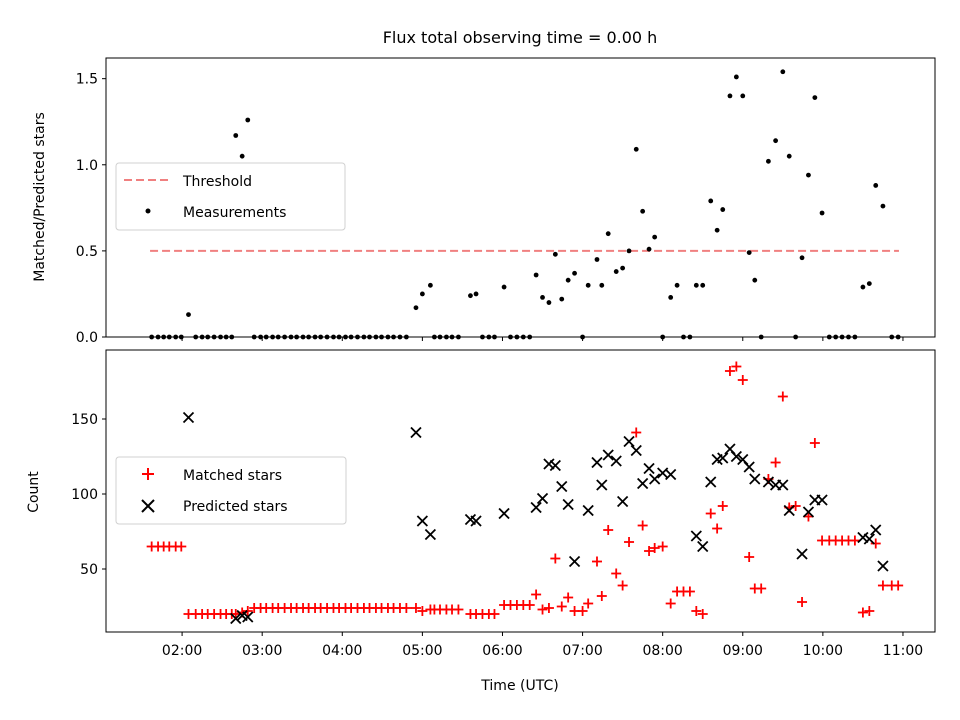  Describe the element at coordinates (662, 651) in the screenshot. I see `x-tick-label: 08:00` at that location.